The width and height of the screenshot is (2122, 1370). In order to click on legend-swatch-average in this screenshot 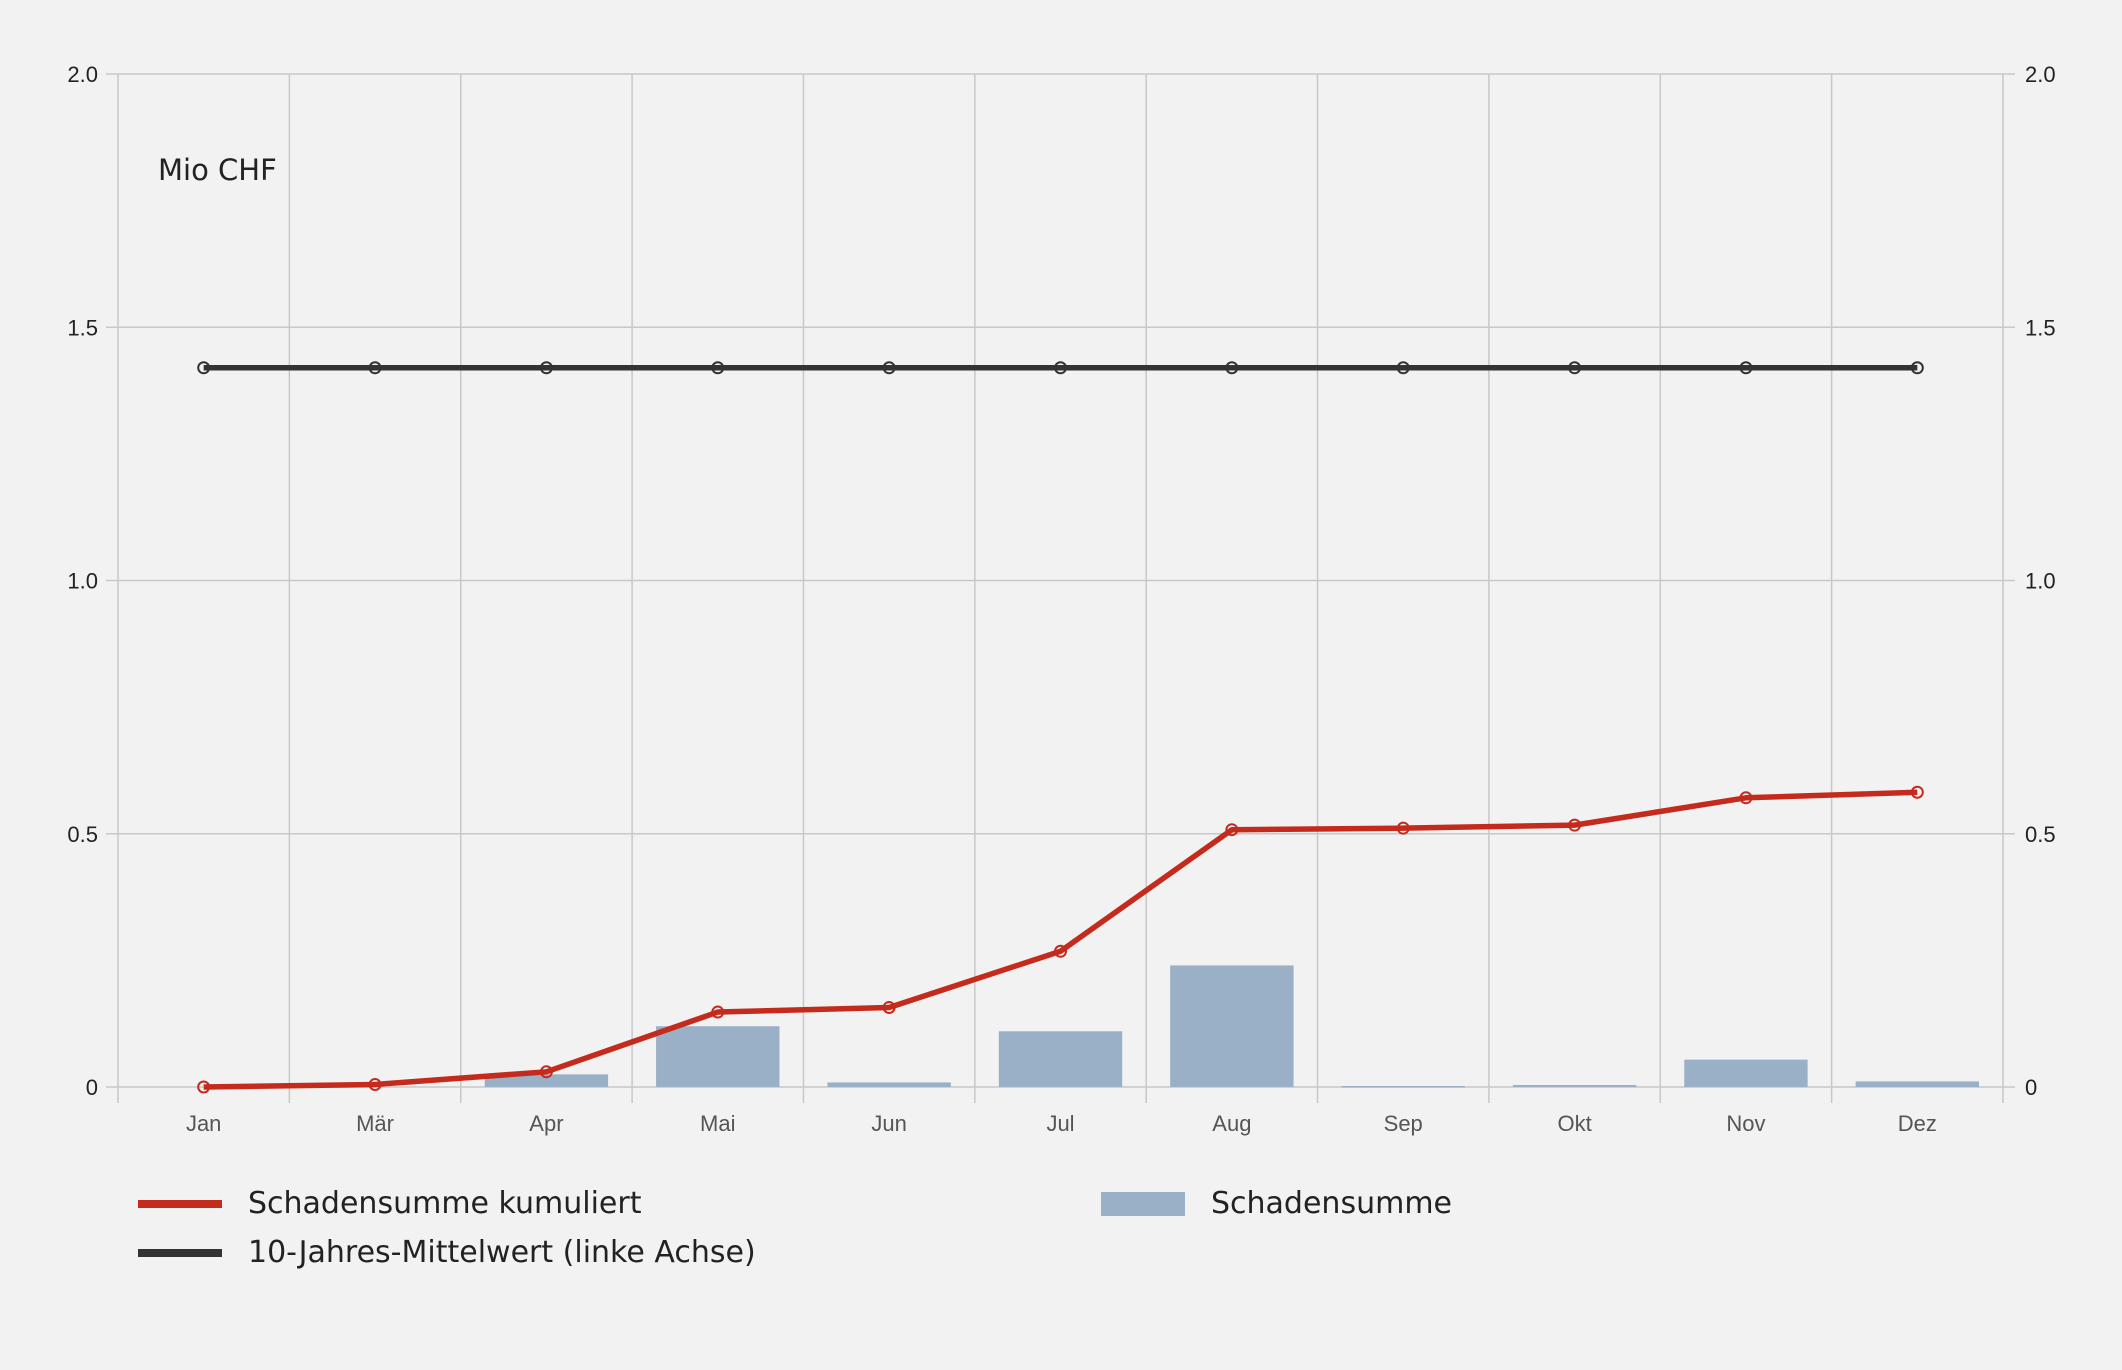, I will do `click(180, 1252)`.